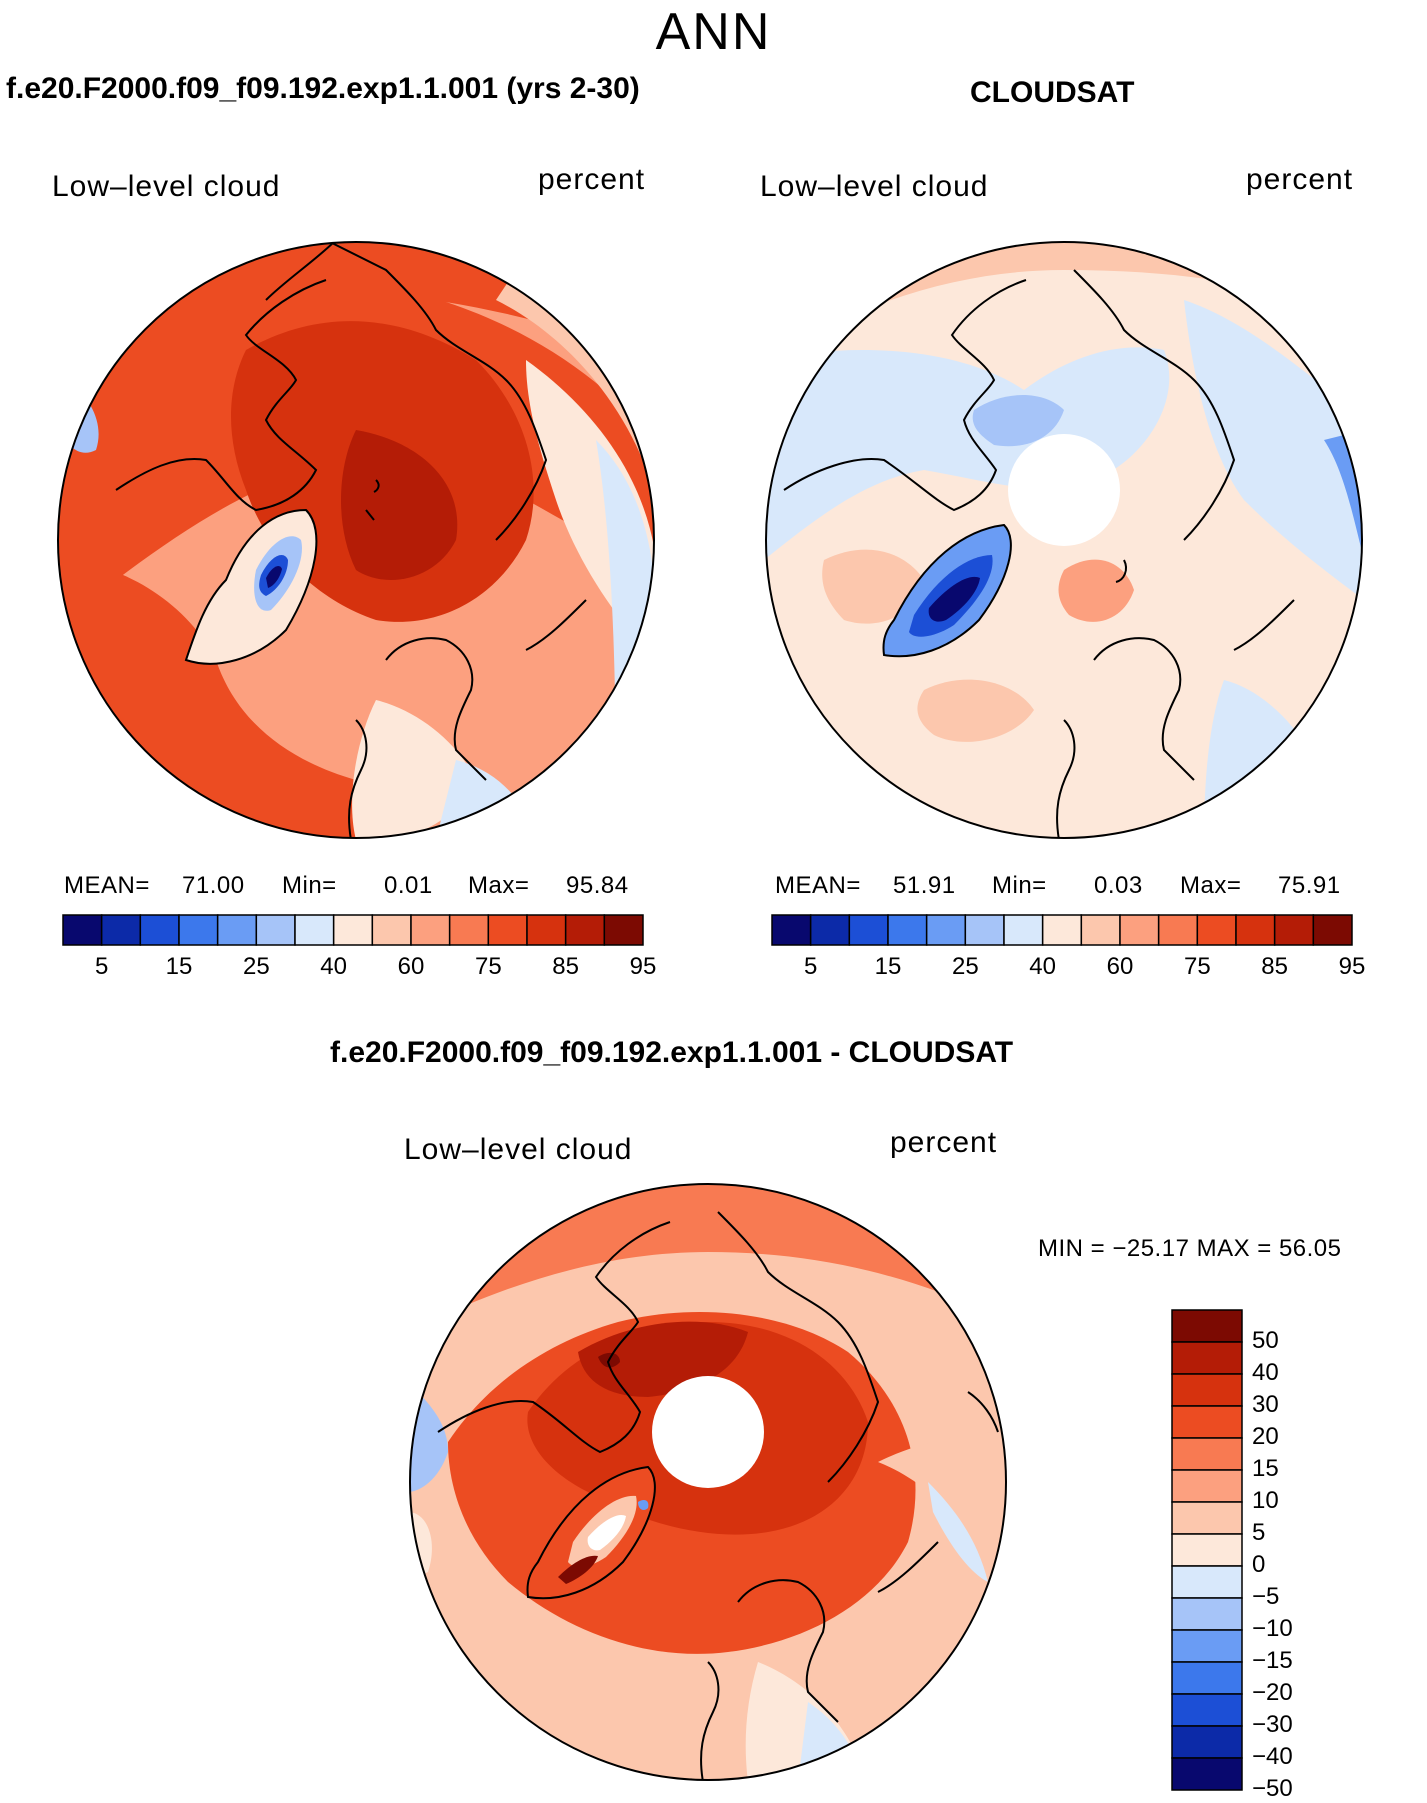 The image size is (1427, 1803). I want to click on left-colorbar-tick-label: 95, so click(643, 966).